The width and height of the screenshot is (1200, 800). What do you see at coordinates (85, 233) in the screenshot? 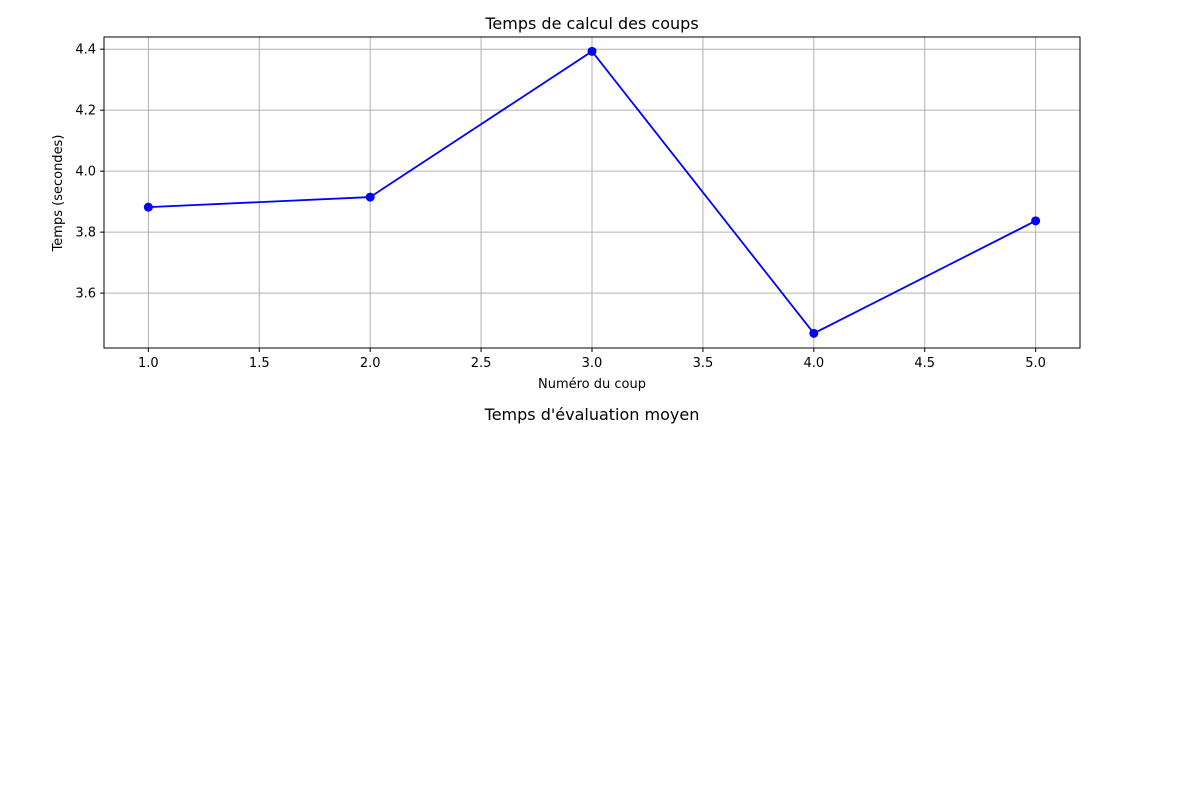
I see `y-tick-label: 3.8` at bounding box center [85, 233].